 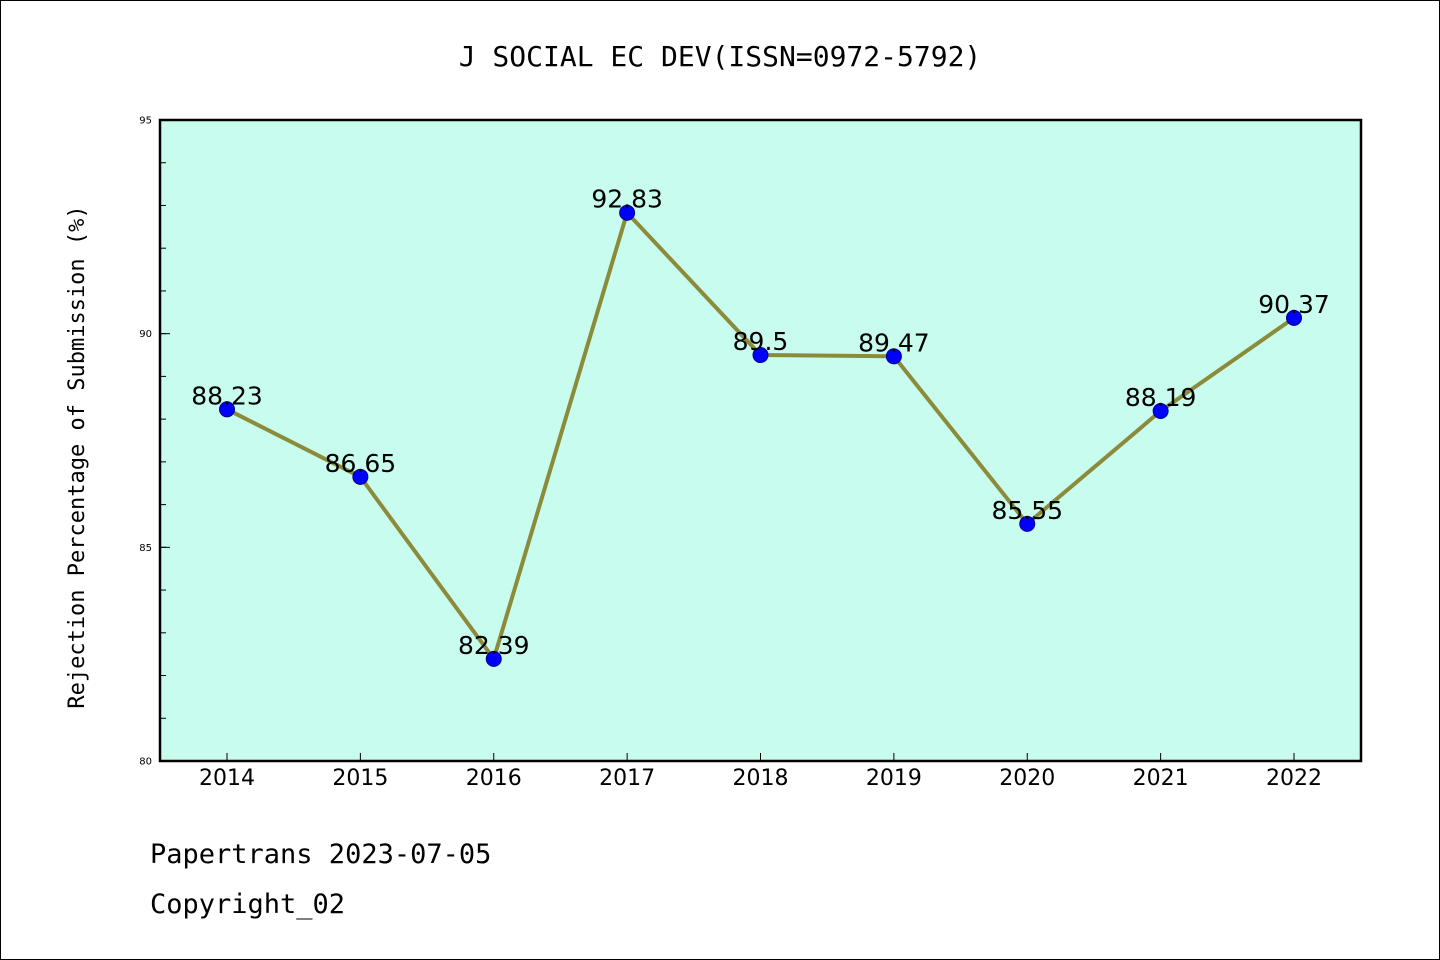 What do you see at coordinates (1027, 510) in the screenshot?
I see `data-label: 85.55` at bounding box center [1027, 510].